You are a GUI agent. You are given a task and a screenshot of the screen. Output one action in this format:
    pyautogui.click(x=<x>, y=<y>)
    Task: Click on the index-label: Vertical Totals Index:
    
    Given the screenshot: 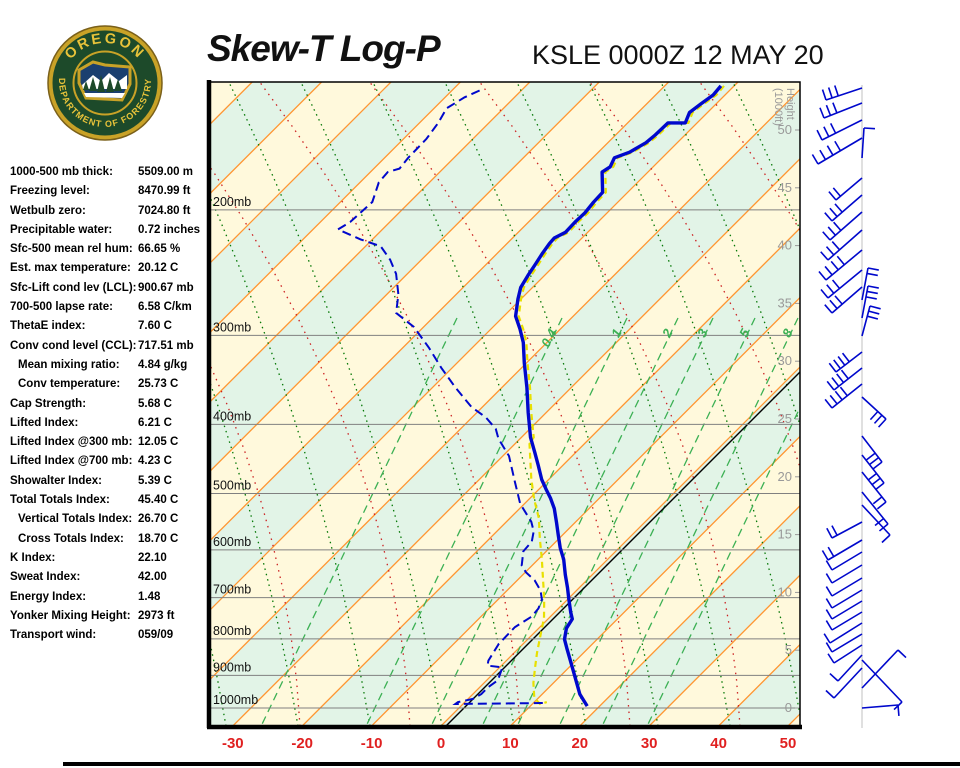 What is the action you would take?
    pyautogui.click(x=75, y=519)
    